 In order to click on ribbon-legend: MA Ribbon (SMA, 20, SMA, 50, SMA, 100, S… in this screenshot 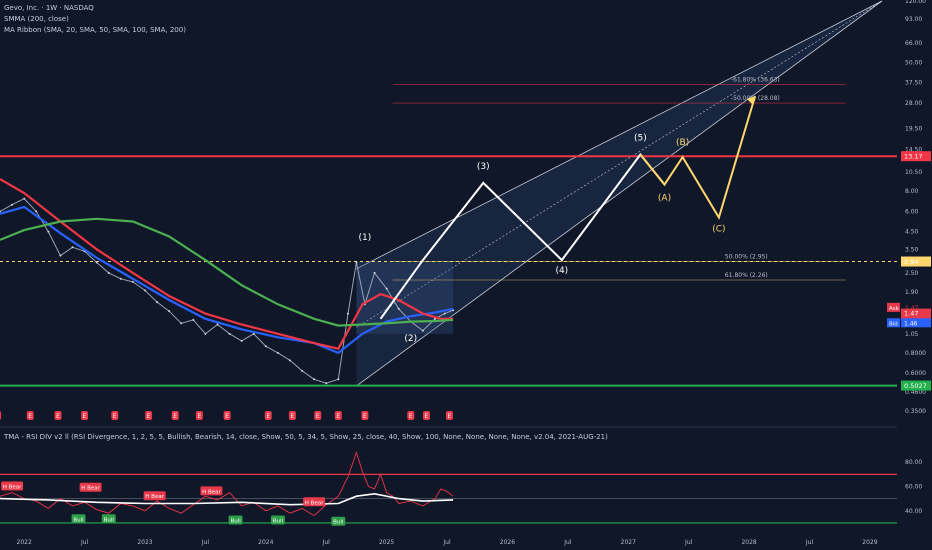, I will do `click(95, 30)`.